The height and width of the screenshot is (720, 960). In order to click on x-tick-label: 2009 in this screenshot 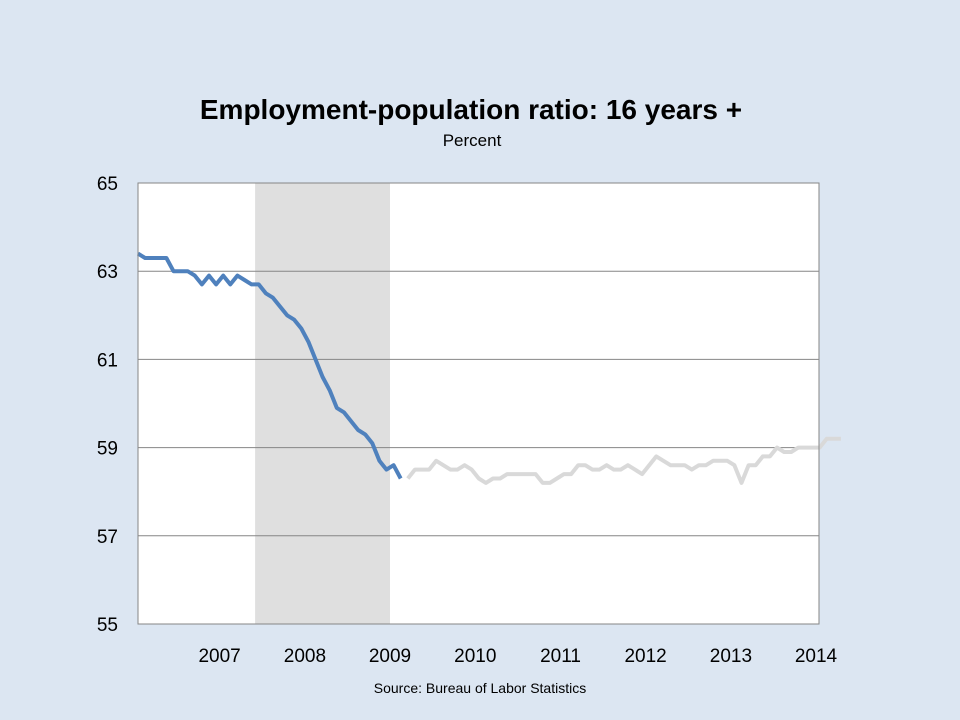, I will do `click(390, 656)`.